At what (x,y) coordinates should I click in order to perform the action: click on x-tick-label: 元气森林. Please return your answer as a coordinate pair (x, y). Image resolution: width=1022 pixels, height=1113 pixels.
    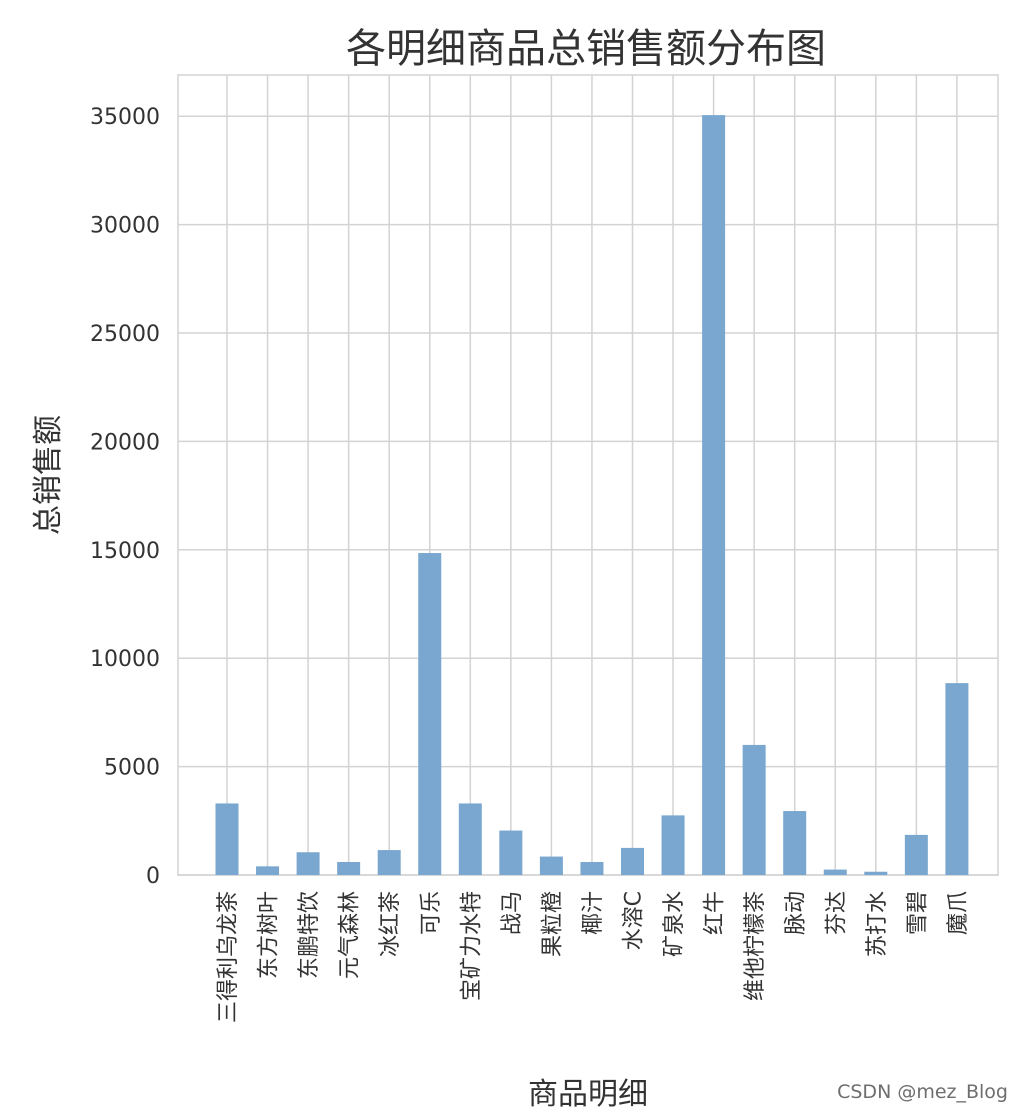
    Looking at the image, I should click on (350, 935).